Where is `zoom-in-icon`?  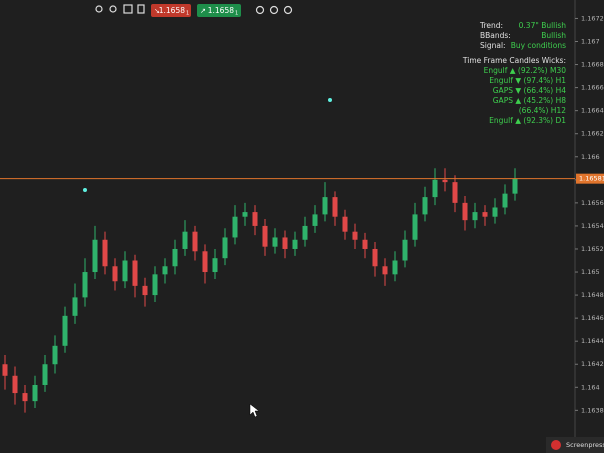 zoom-in-icon is located at coordinates (99, 9).